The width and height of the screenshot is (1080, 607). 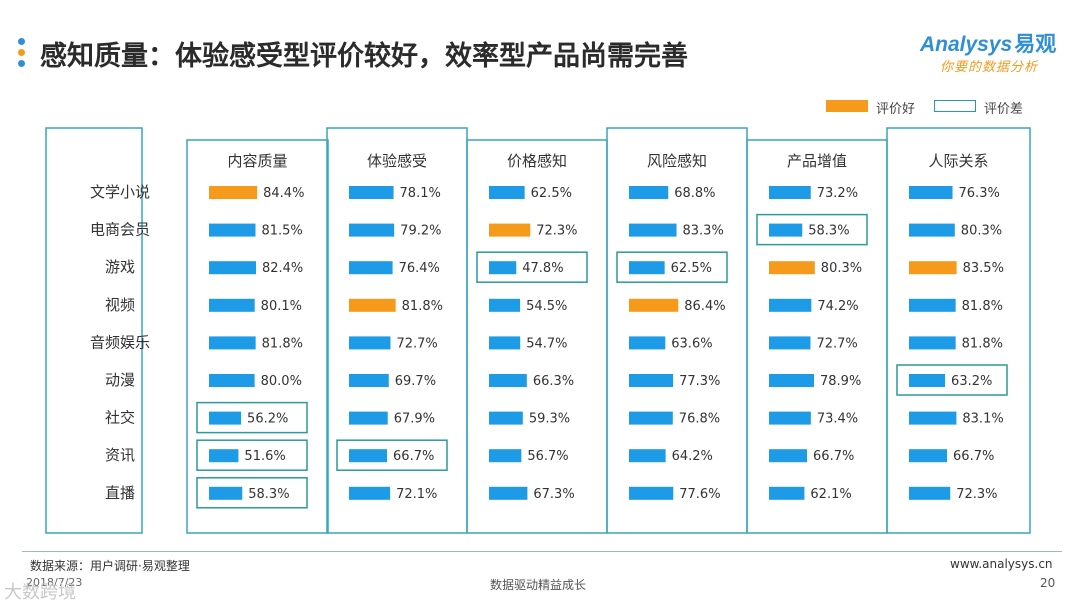 What do you see at coordinates (982, 419) in the screenshot?
I see `data-label: 83.1%` at bounding box center [982, 419].